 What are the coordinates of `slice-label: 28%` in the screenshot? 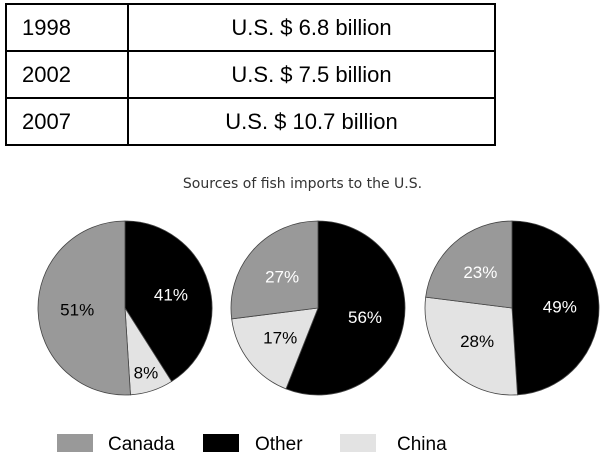 It's located at (477, 341).